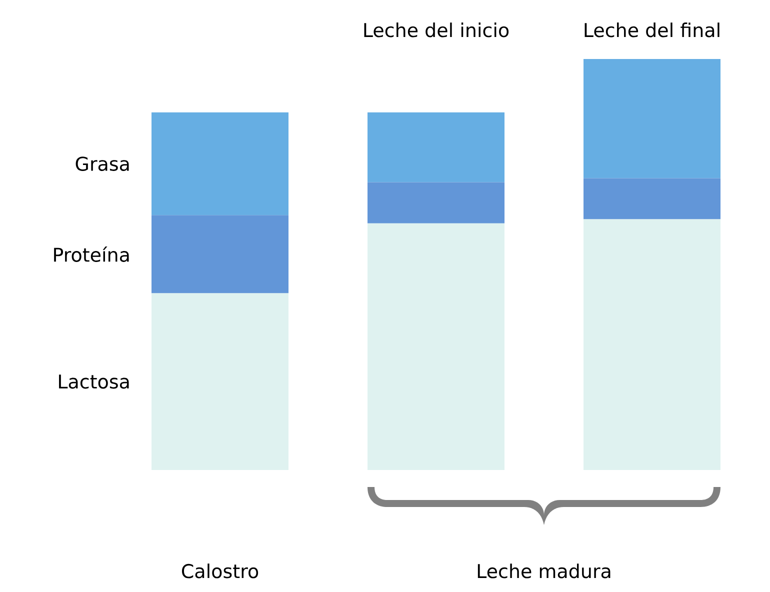 This screenshot has width=770, height=592. Describe the element at coordinates (544, 571) in the screenshot. I see `text: Leche madura` at that location.